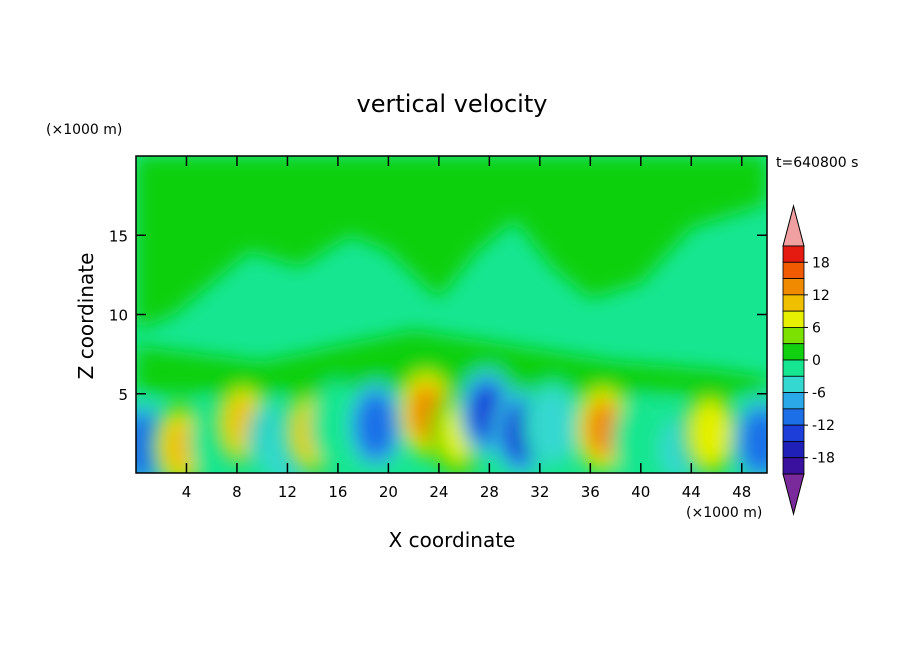 This screenshot has height=654, width=904. What do you see at coordinates (821, 263) in the screenshot?
I see `colorbar-label: 18` at bounding box center [821, 263].